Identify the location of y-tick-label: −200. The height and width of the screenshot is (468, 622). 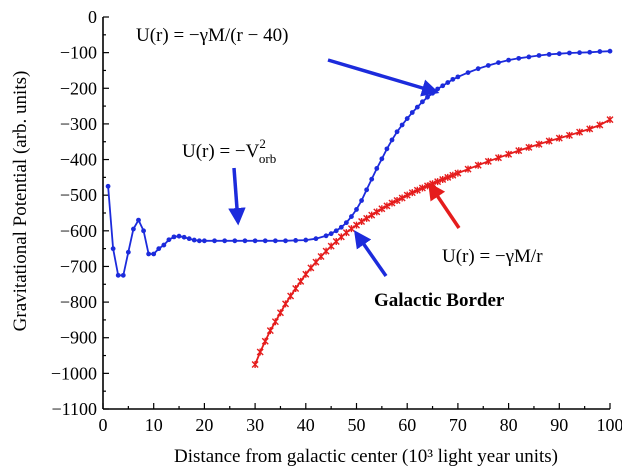
(78, 88).